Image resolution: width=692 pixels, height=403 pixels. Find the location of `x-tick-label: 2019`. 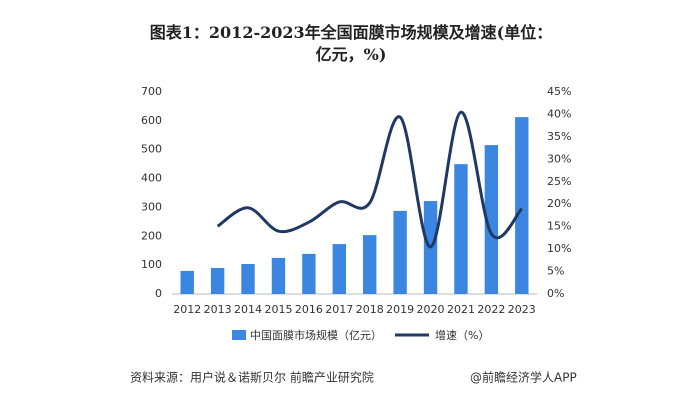

x-tick-label: 2019 is located at coordinates (400, 309).